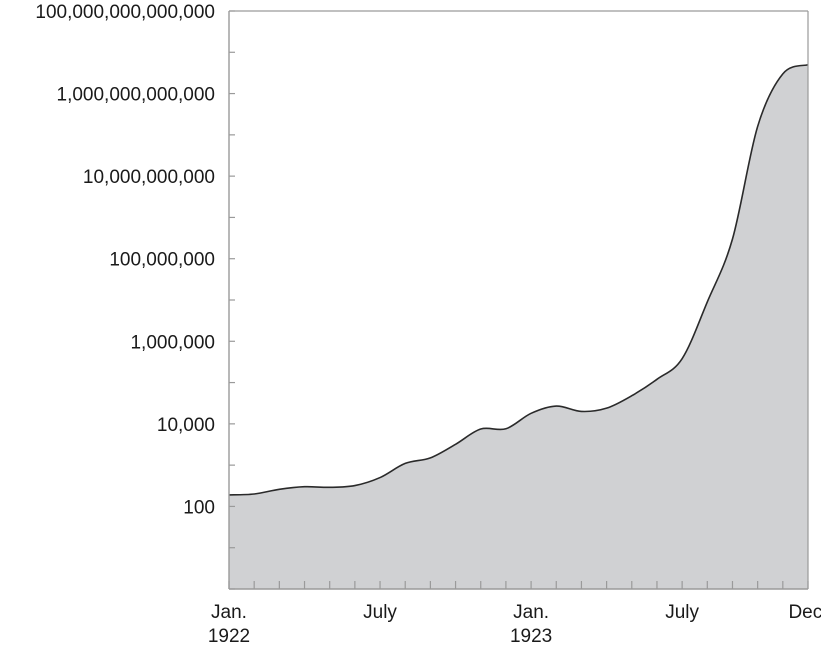 The width and height of the screenshot is (821, 649). Describe the element at coordinates (186, 425) in the screenshot. I see `y-tick-label: 10,000` at that location.